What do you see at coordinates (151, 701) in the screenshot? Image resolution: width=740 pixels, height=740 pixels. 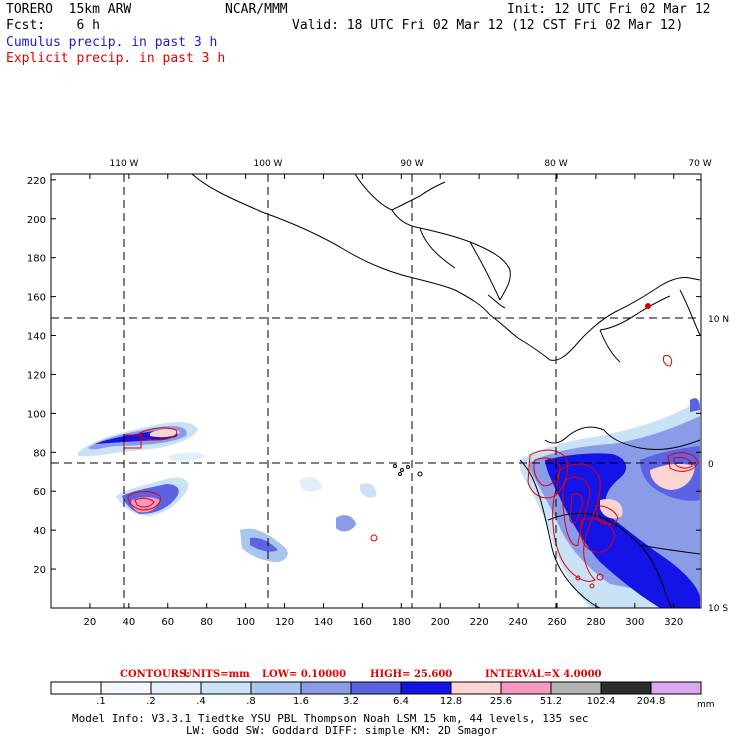 I see `colorbar-label: .2` at bounding box center [151, 701].